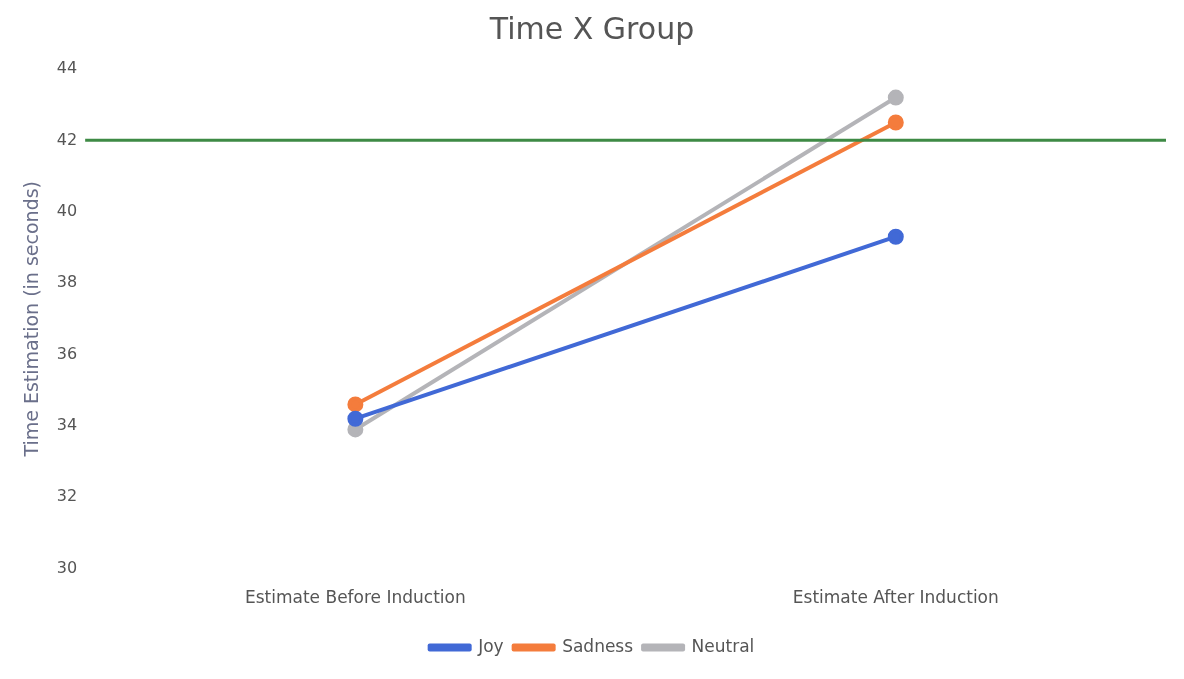 This screenshot has width=1184, height=679. Describe the element at coordinates (355, 597) in the screenshot. I see `x-tick-label: Estimate Before Induction` at that location.